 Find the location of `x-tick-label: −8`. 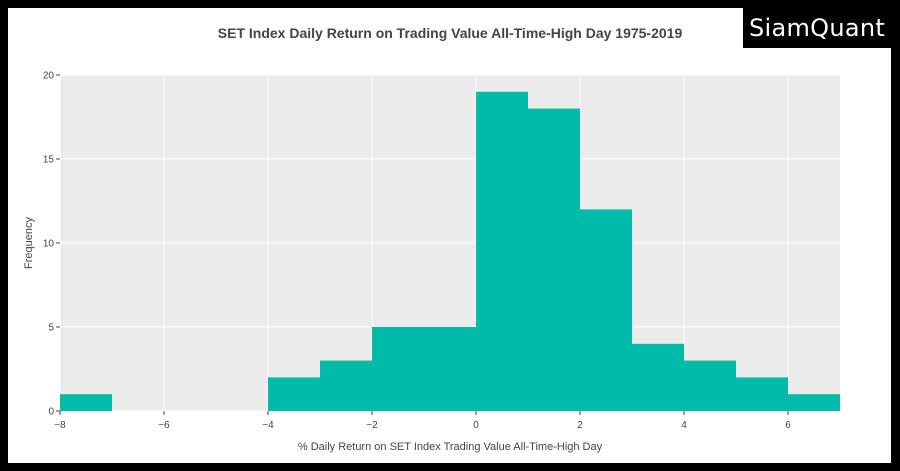

x-tick-label: −8 is located at coordinates (60, 425).